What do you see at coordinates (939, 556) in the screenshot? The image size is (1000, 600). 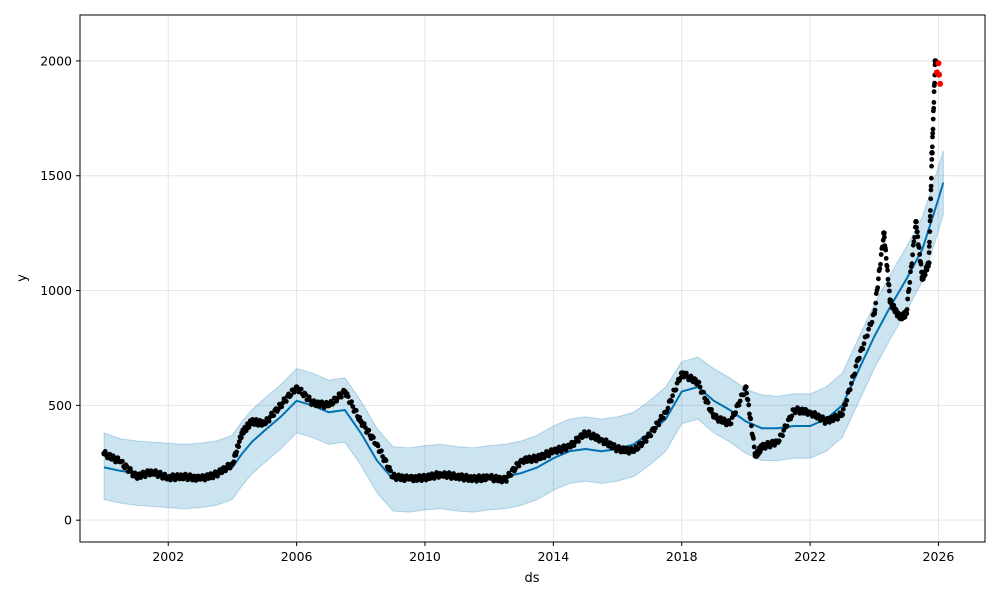 I see `x-tick-label: 2026` at bounding box center [939, 556].